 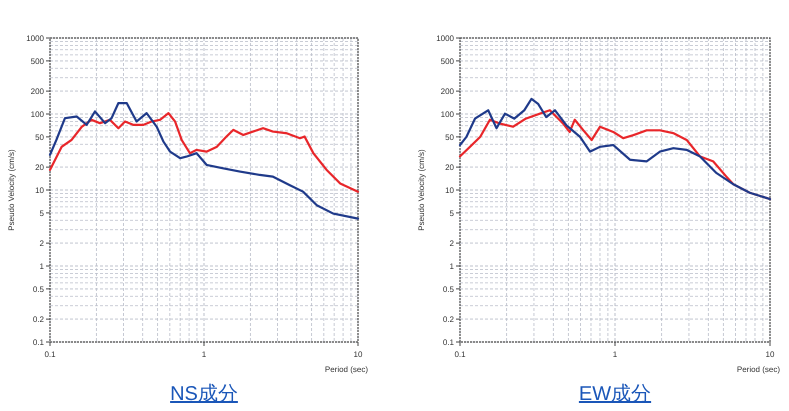 I want to click on text: EW成分, so click(x=615, y=394).